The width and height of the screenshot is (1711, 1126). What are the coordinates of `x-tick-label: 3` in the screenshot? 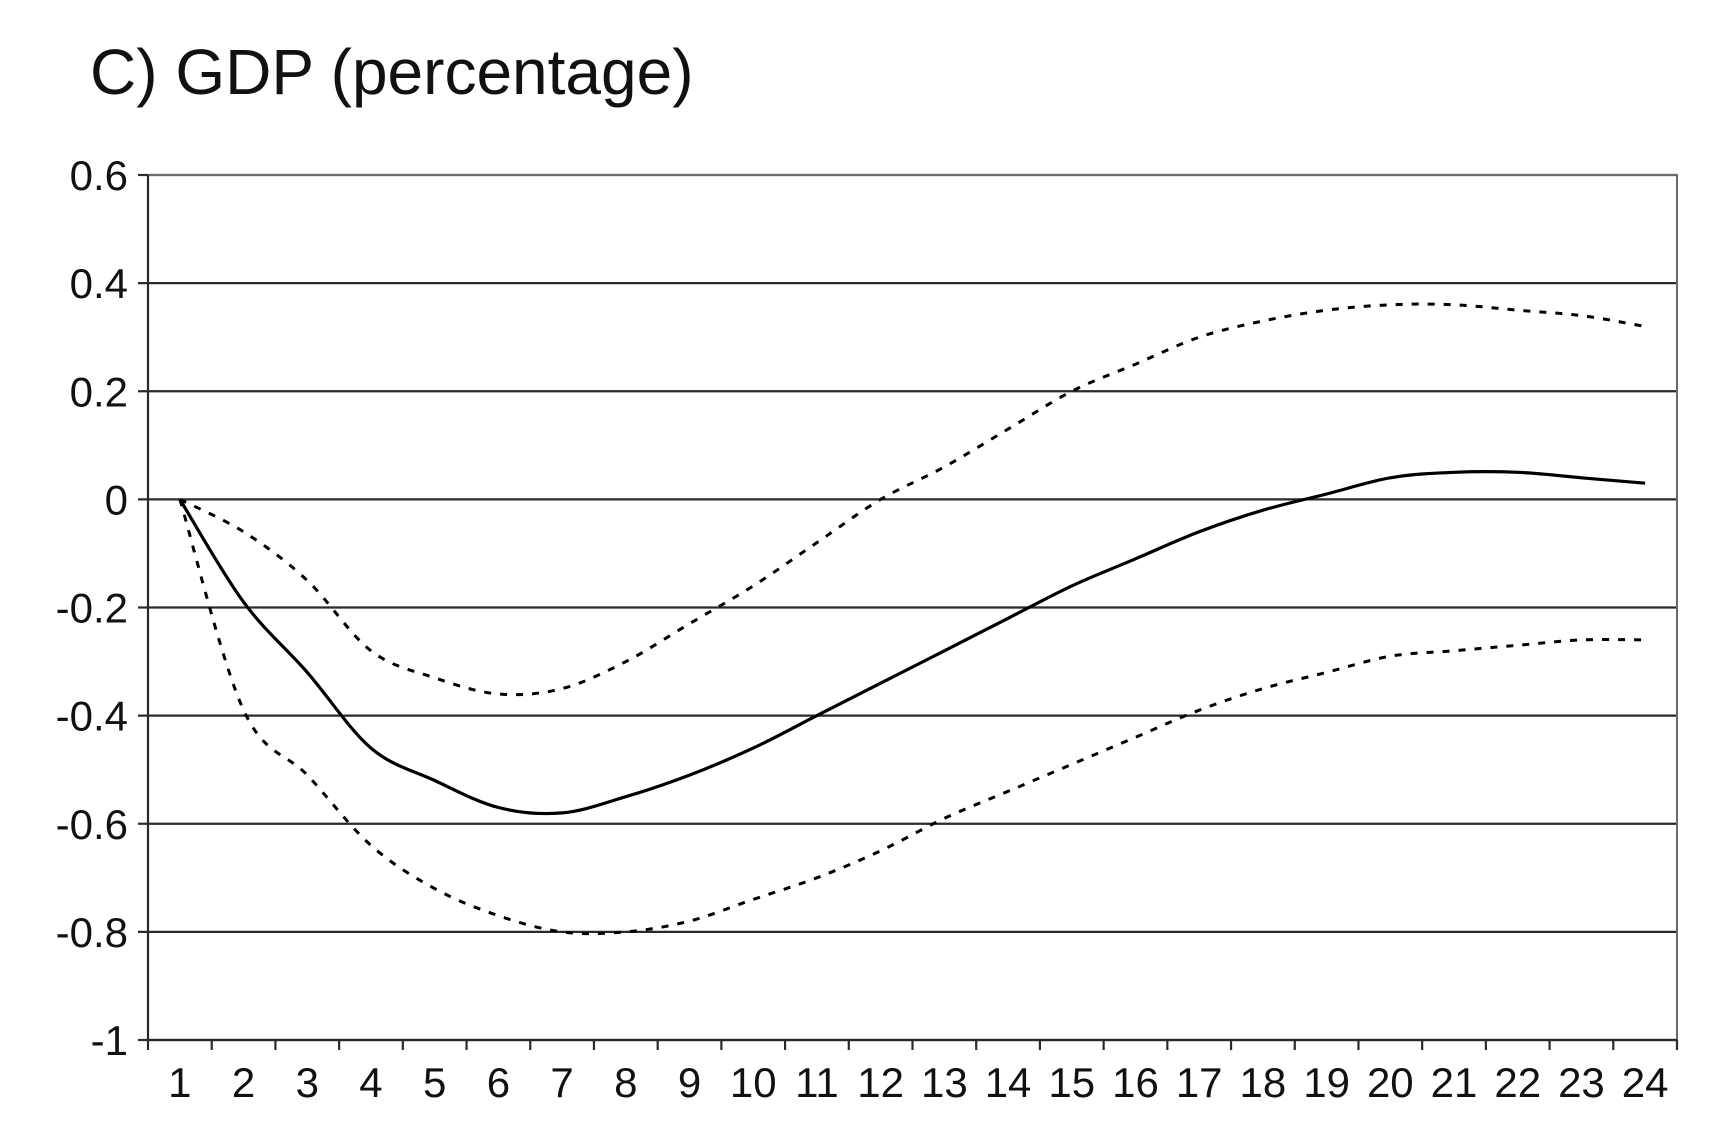 It's located at (307, 1082).